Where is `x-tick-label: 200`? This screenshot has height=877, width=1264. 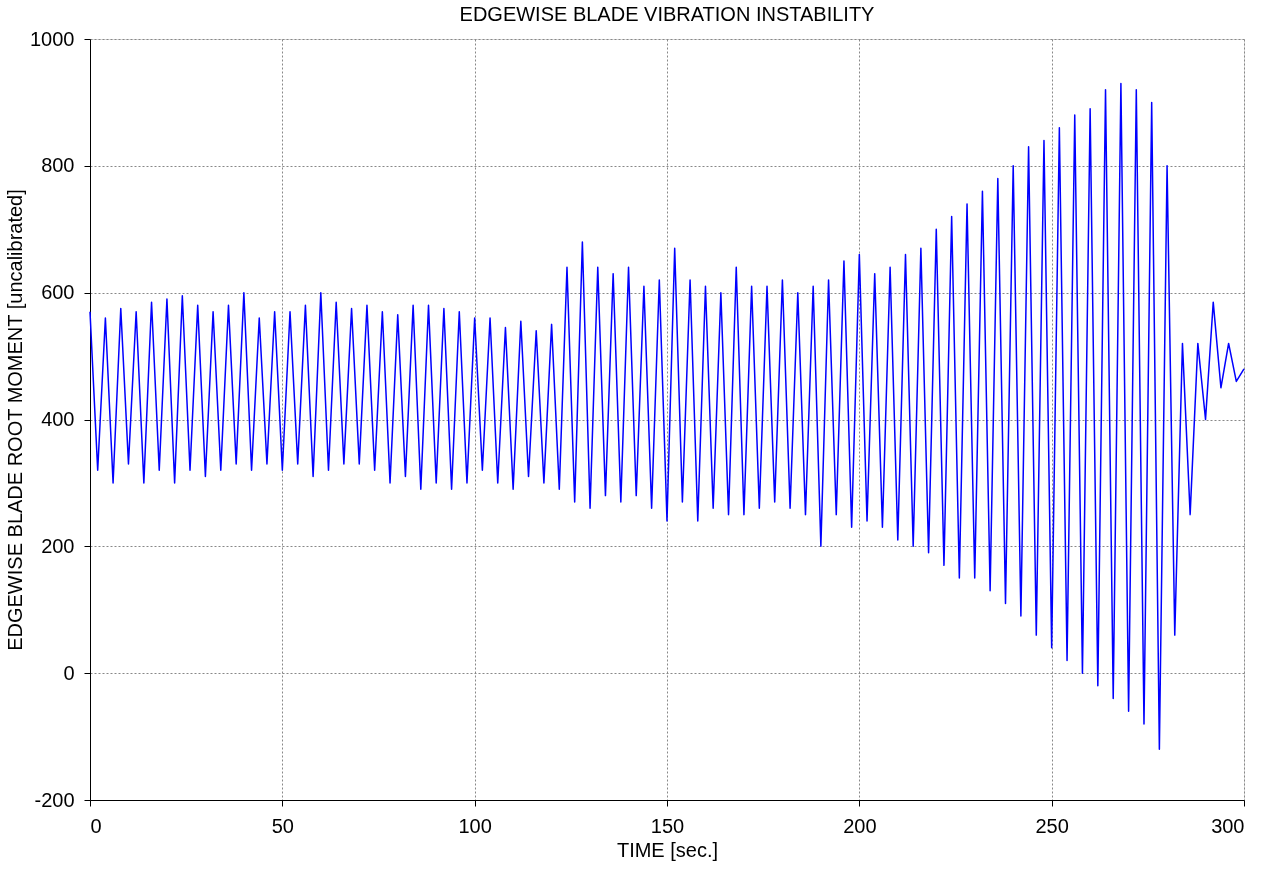
x-tick-label: 200 is located at coordinates (860, 825).